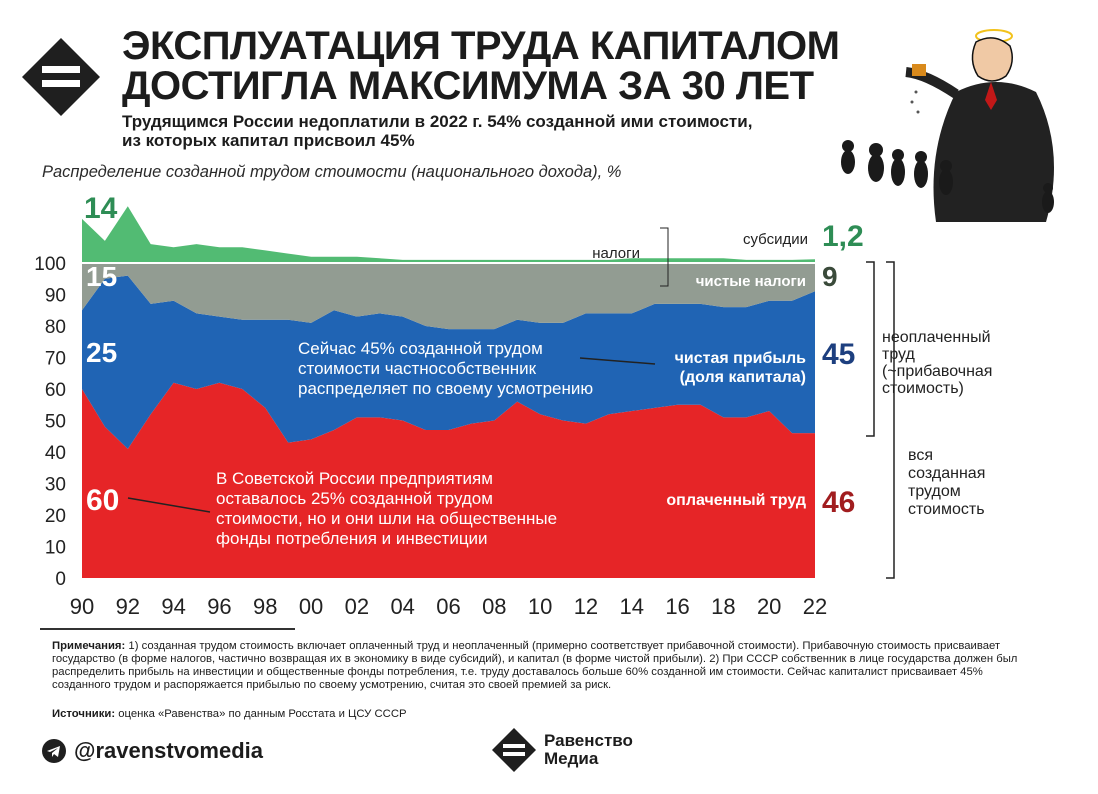 This screenshot has height=794, width=1098. I want to click on label-net-taxes: чистые налоги, so click(751, 281).